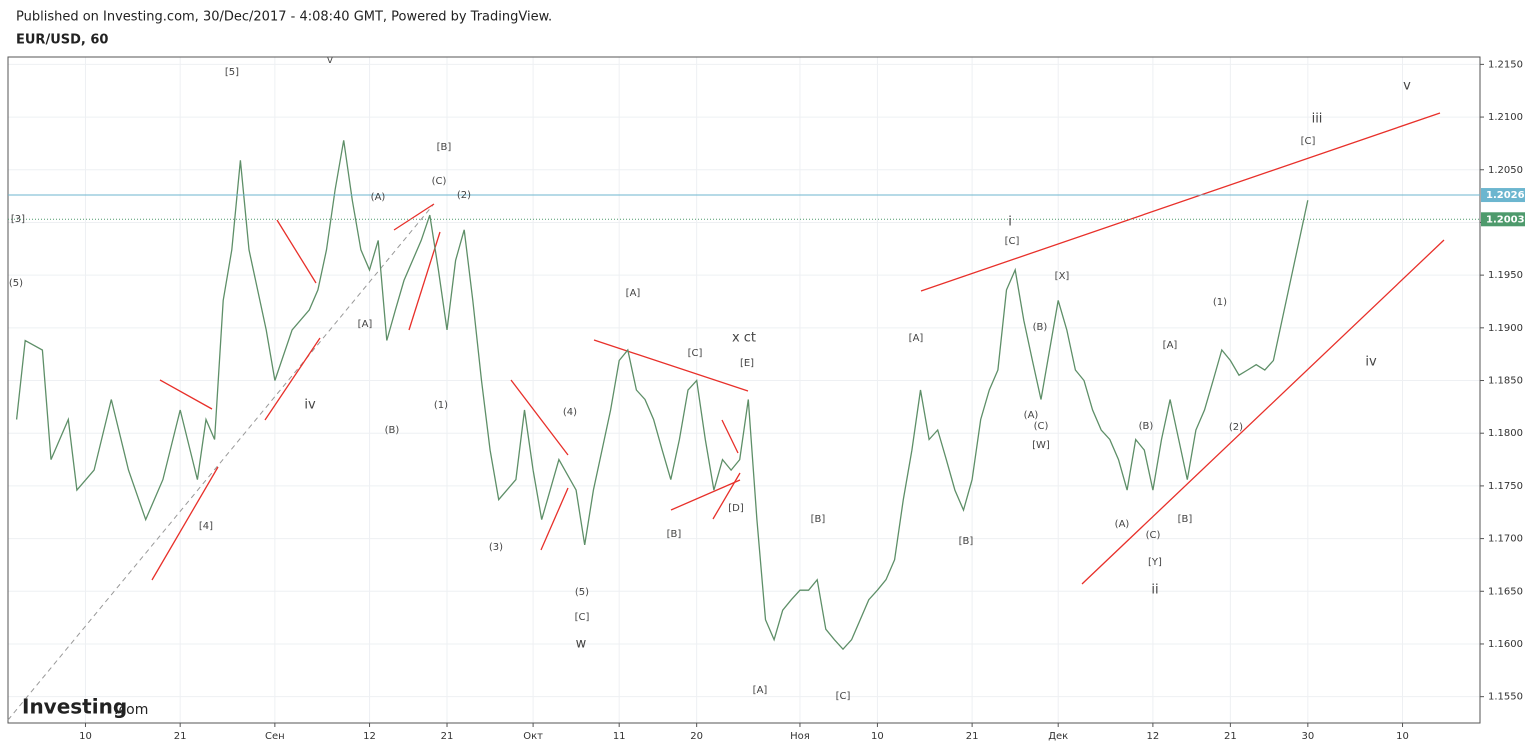 This screenshot has height=753, width=1533. I want to click on price-level-label: 1.2026, so click(1505, 195).